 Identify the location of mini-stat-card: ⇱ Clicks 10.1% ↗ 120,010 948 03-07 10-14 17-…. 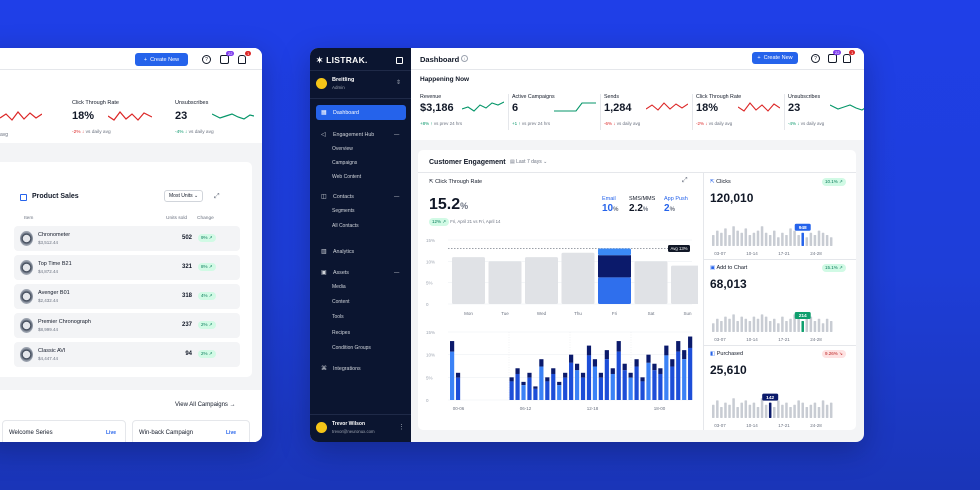
(780, 218).